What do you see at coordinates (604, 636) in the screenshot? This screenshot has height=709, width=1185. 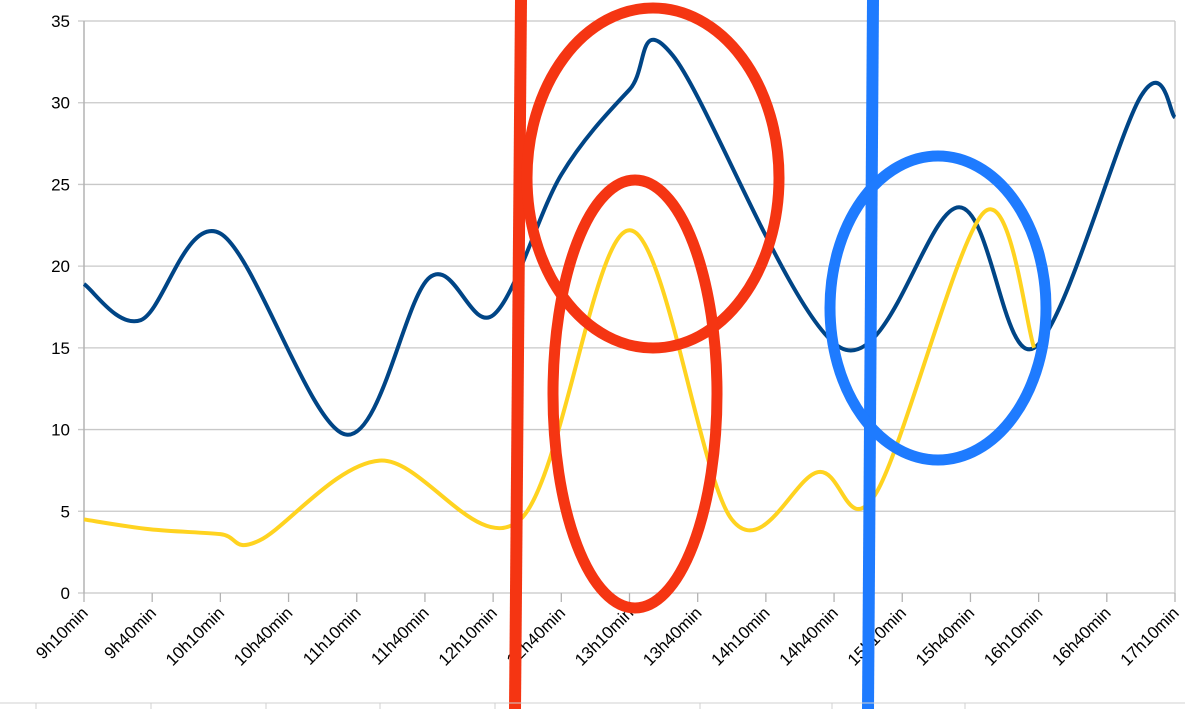 I see `x-tick-label: 13h10min` at bounding box center [604, 636].